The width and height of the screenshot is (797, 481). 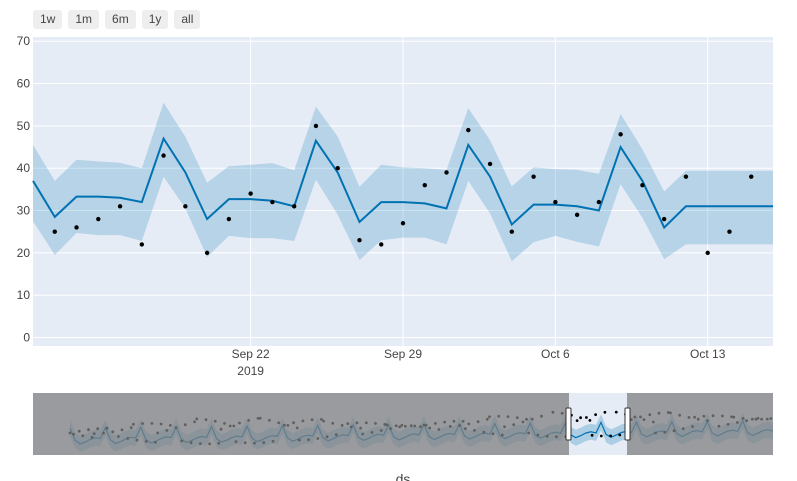 What do you see at coordinates (568, 424) in the screenshot?
I see `range-slider-handle-left` at bounding box center [568, 424].